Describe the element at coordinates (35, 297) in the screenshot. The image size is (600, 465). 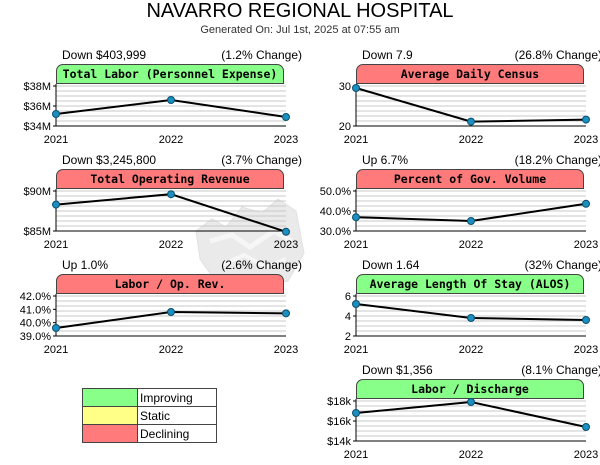
I see `y-tick-label: 42.0%` at that location.